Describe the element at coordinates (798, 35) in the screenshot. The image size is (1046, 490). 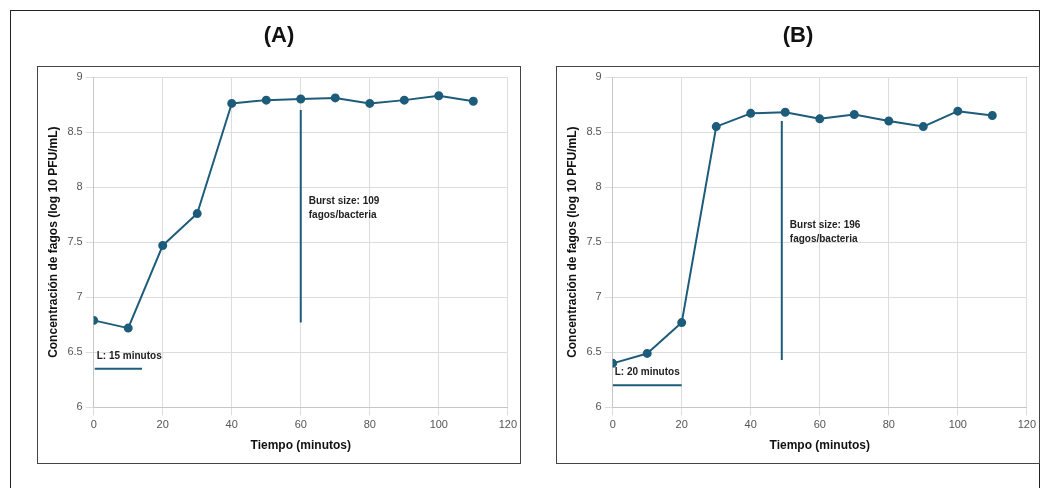
I see `chart-title: (B)` at that location.